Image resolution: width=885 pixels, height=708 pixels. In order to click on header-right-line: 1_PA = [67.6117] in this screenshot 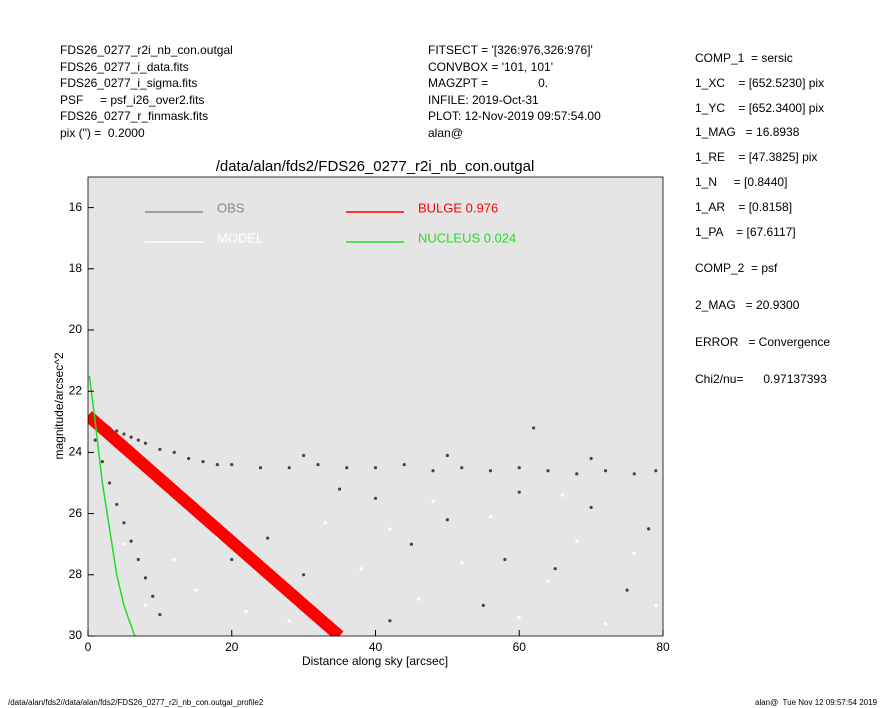, I will do `click(745, 231)`.